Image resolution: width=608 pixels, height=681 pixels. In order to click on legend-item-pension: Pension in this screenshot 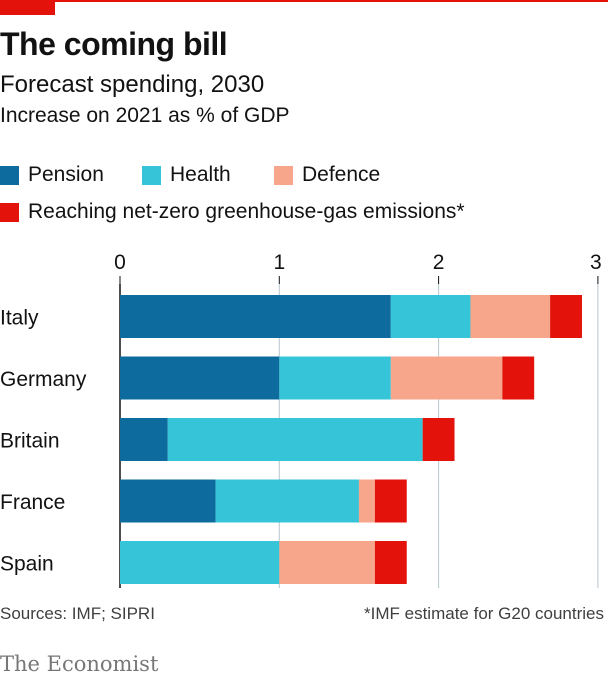, I will do `click(52, 175)`.